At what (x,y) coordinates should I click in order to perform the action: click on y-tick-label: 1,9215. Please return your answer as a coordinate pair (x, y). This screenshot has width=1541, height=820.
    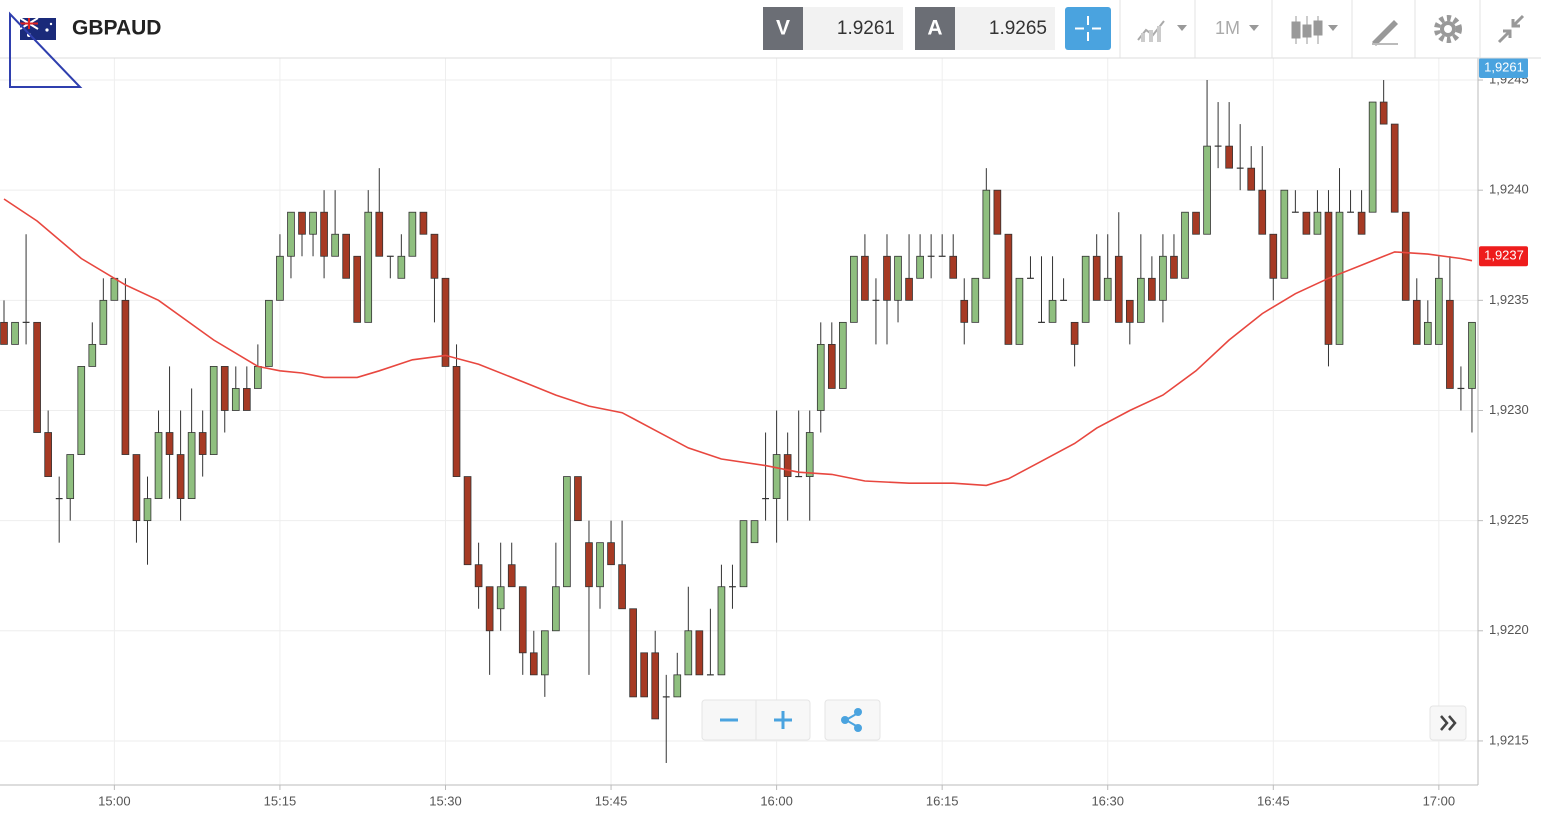
    Looking at the image, I should click on (1509, 739).